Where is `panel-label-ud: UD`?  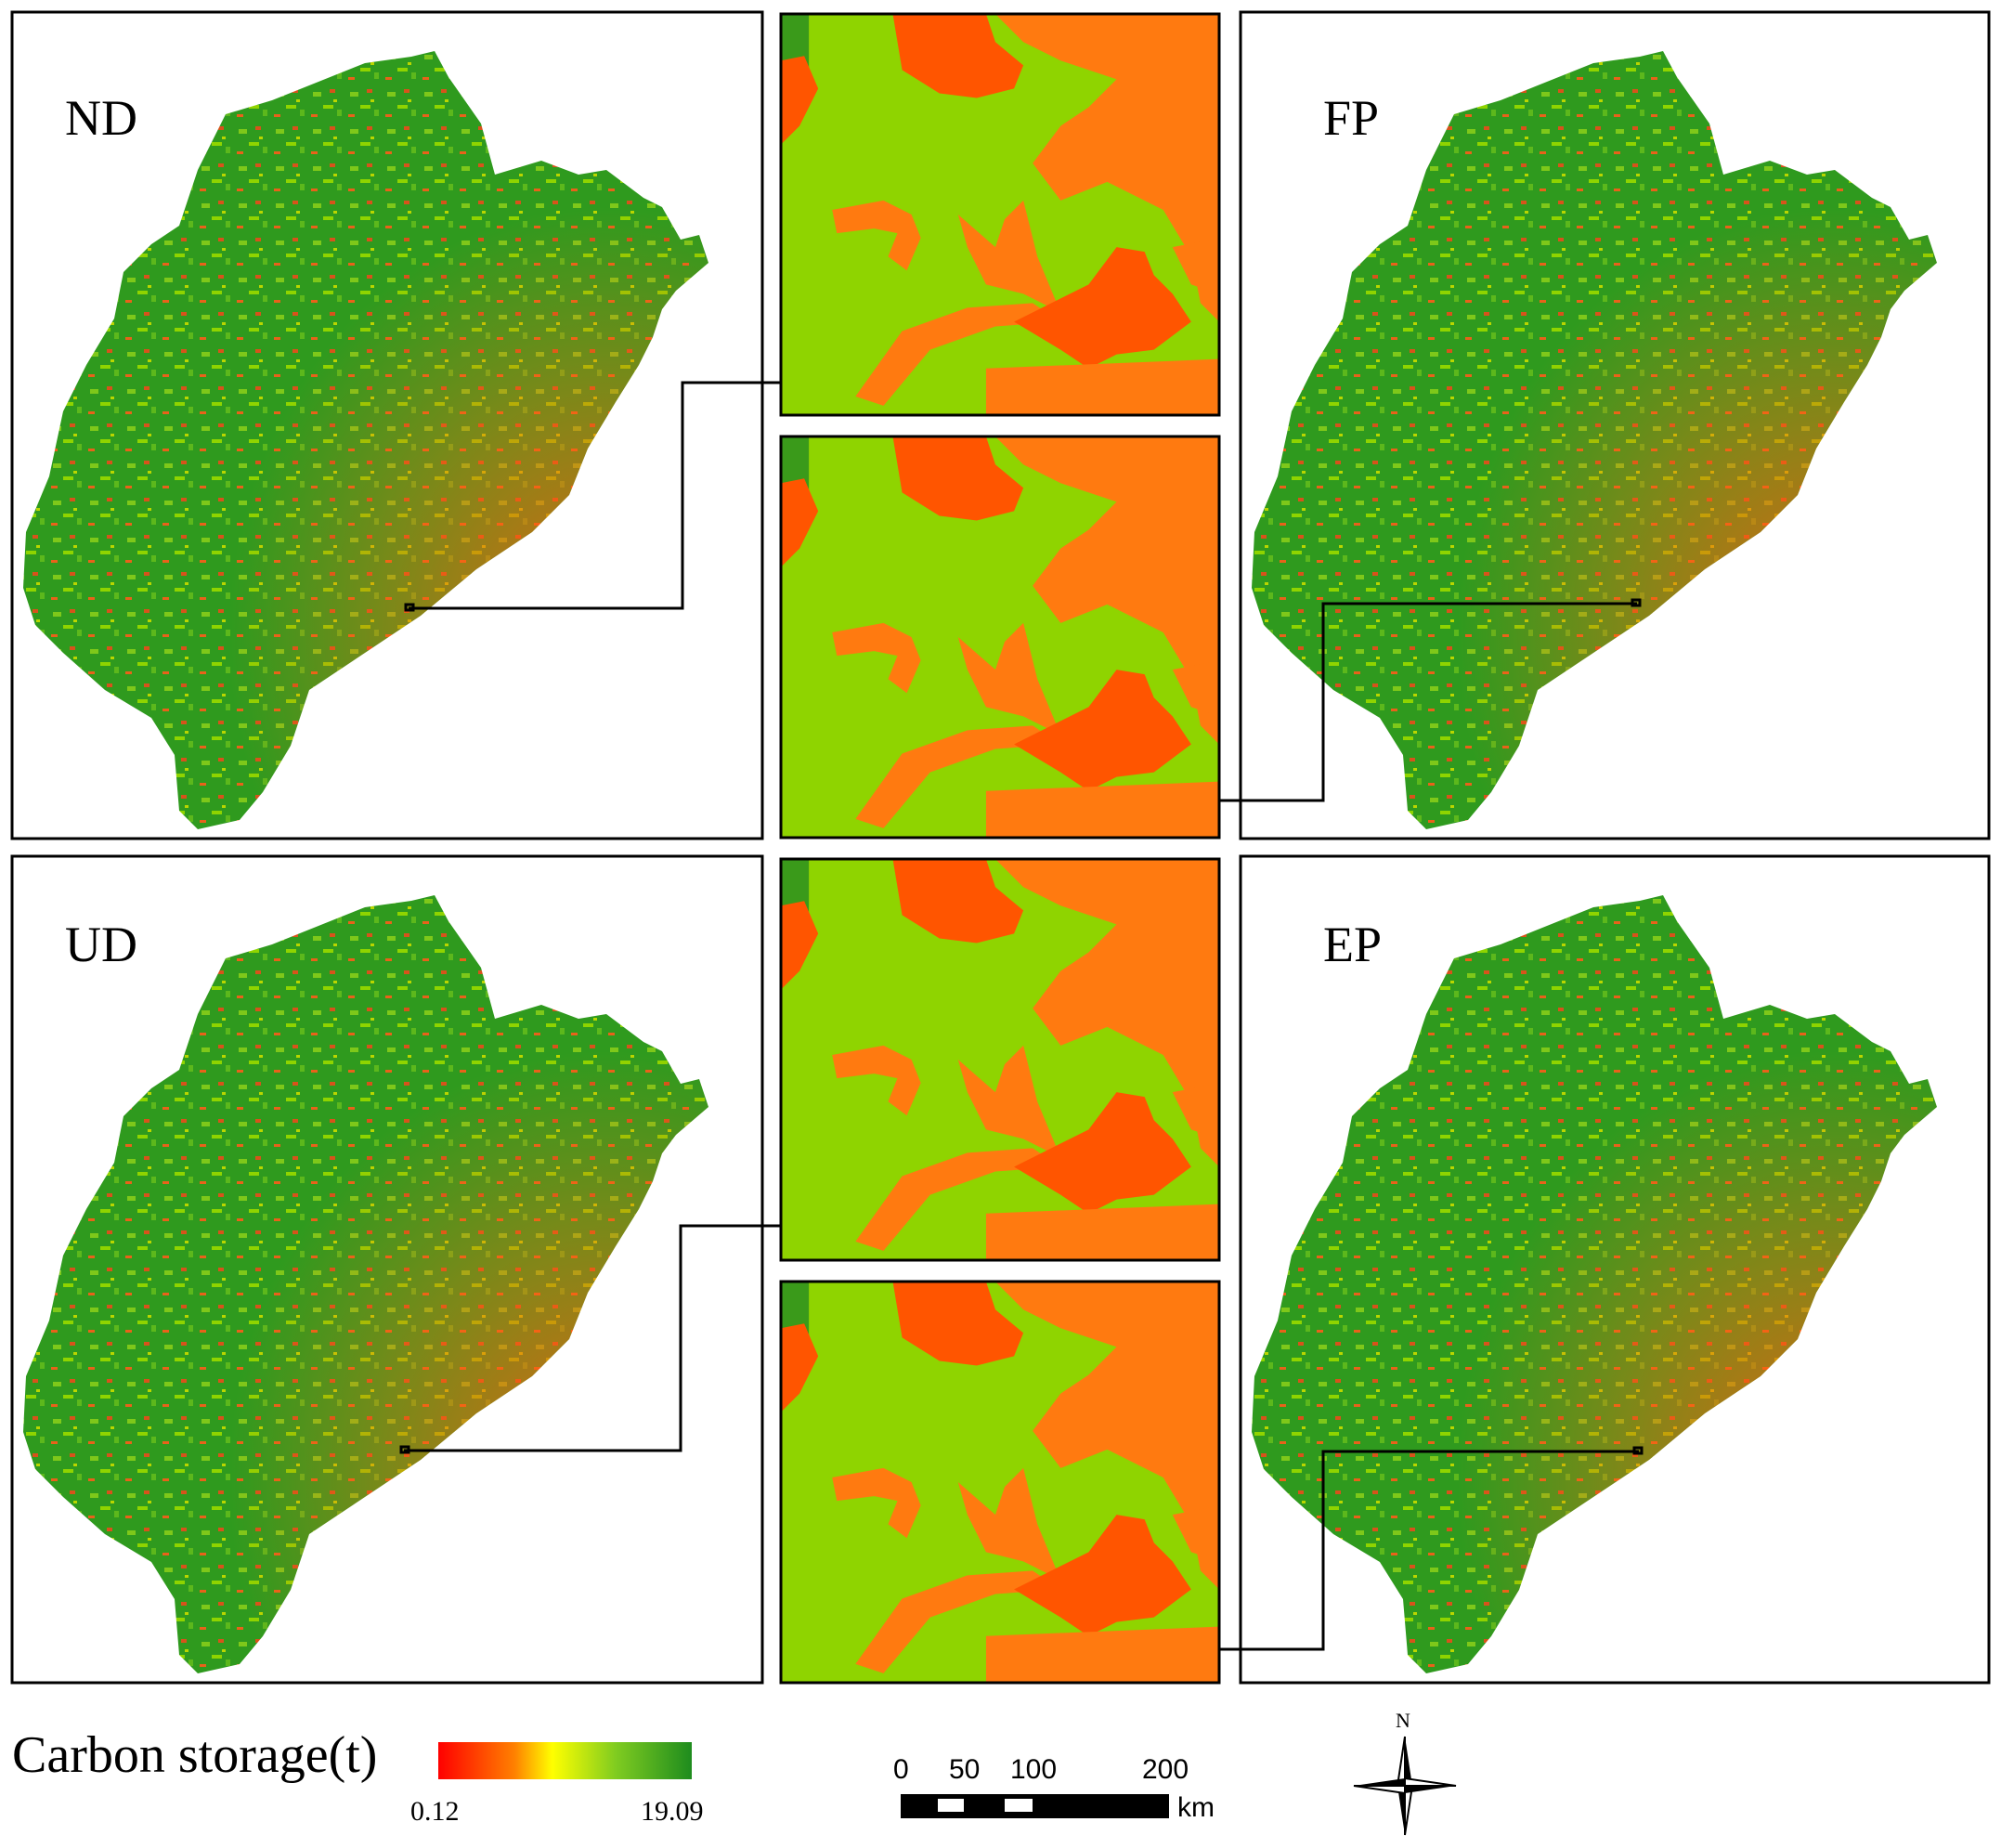
panel-label-ud: UD is located at coordinates (101, 945).